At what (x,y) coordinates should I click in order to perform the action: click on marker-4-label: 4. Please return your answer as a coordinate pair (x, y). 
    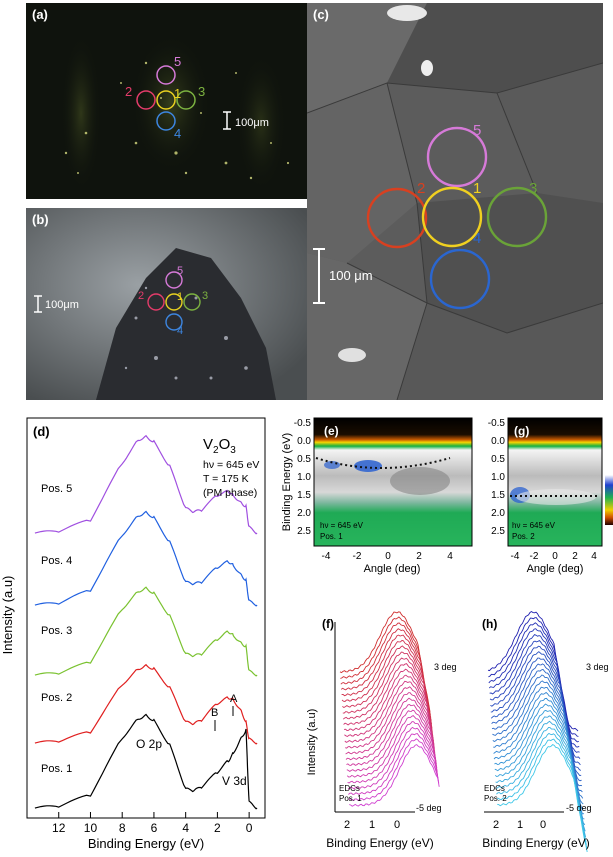
    Looking at the image, I should click on (177, 133).